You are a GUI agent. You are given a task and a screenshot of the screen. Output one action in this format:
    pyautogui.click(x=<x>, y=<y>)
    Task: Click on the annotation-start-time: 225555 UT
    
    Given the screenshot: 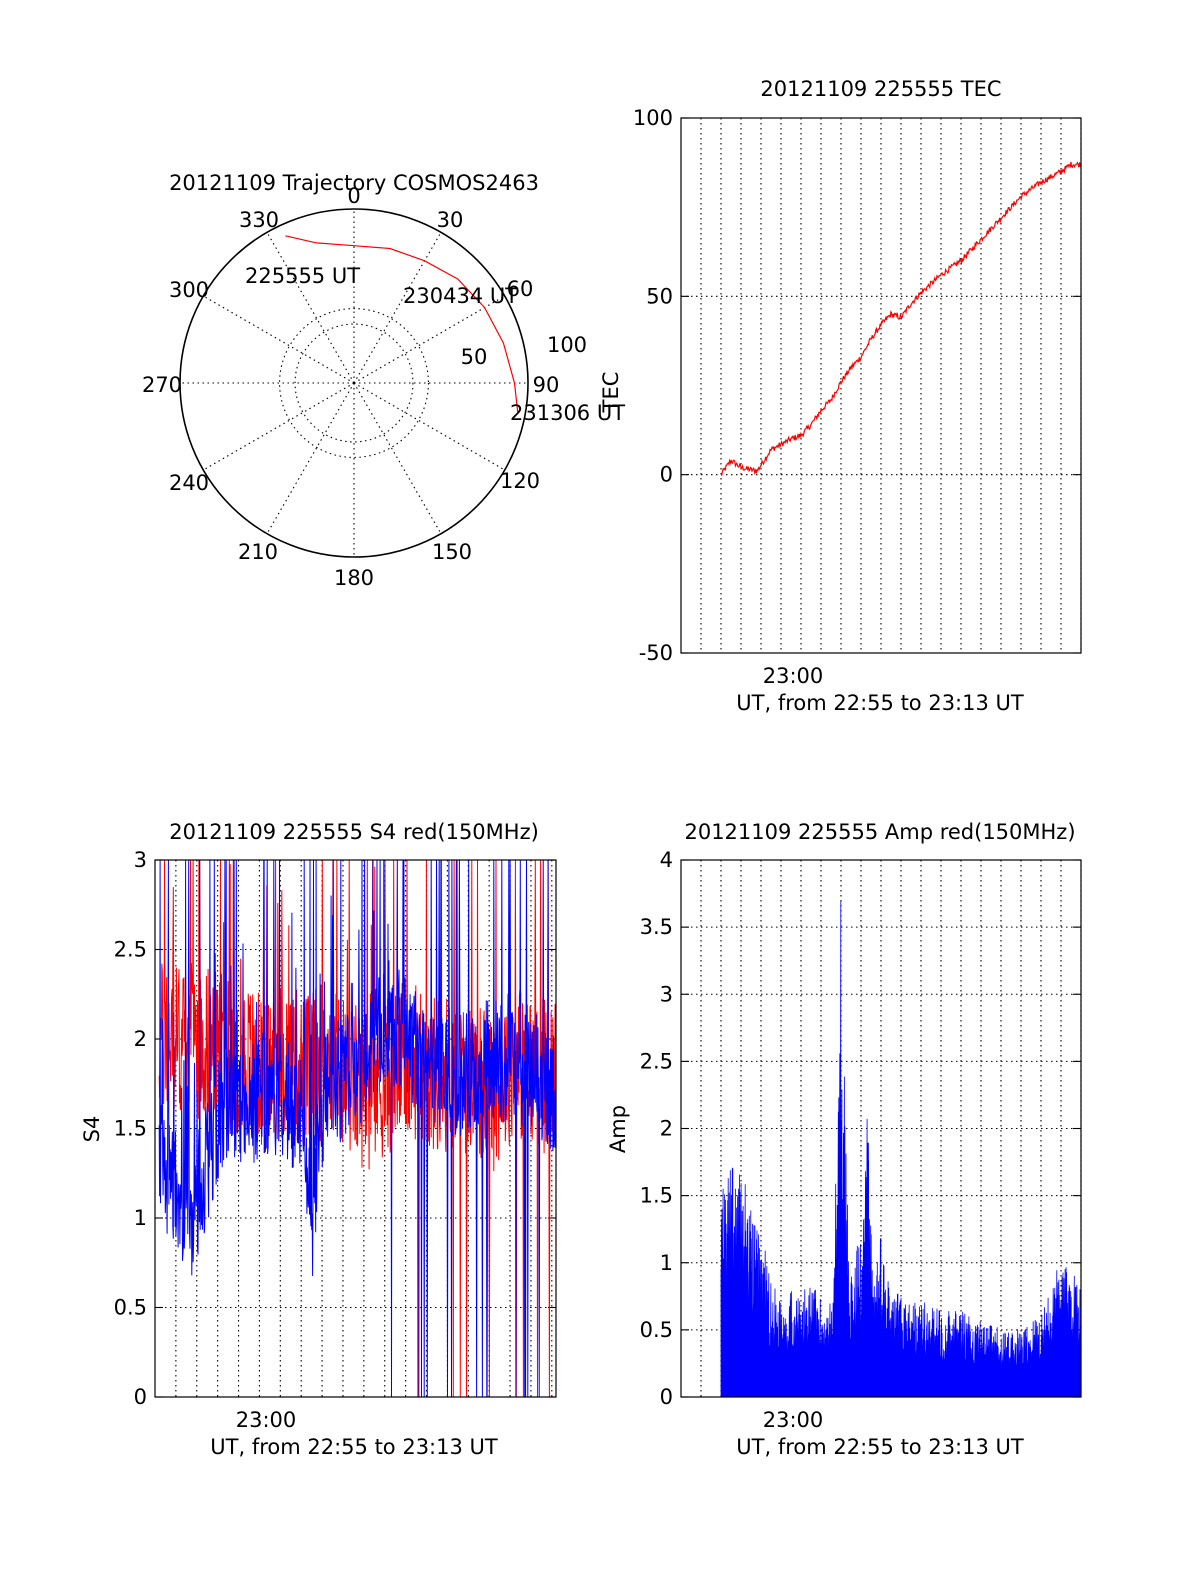 What is the action you would take?
    pyautogui.click(x=302, y=276)
    